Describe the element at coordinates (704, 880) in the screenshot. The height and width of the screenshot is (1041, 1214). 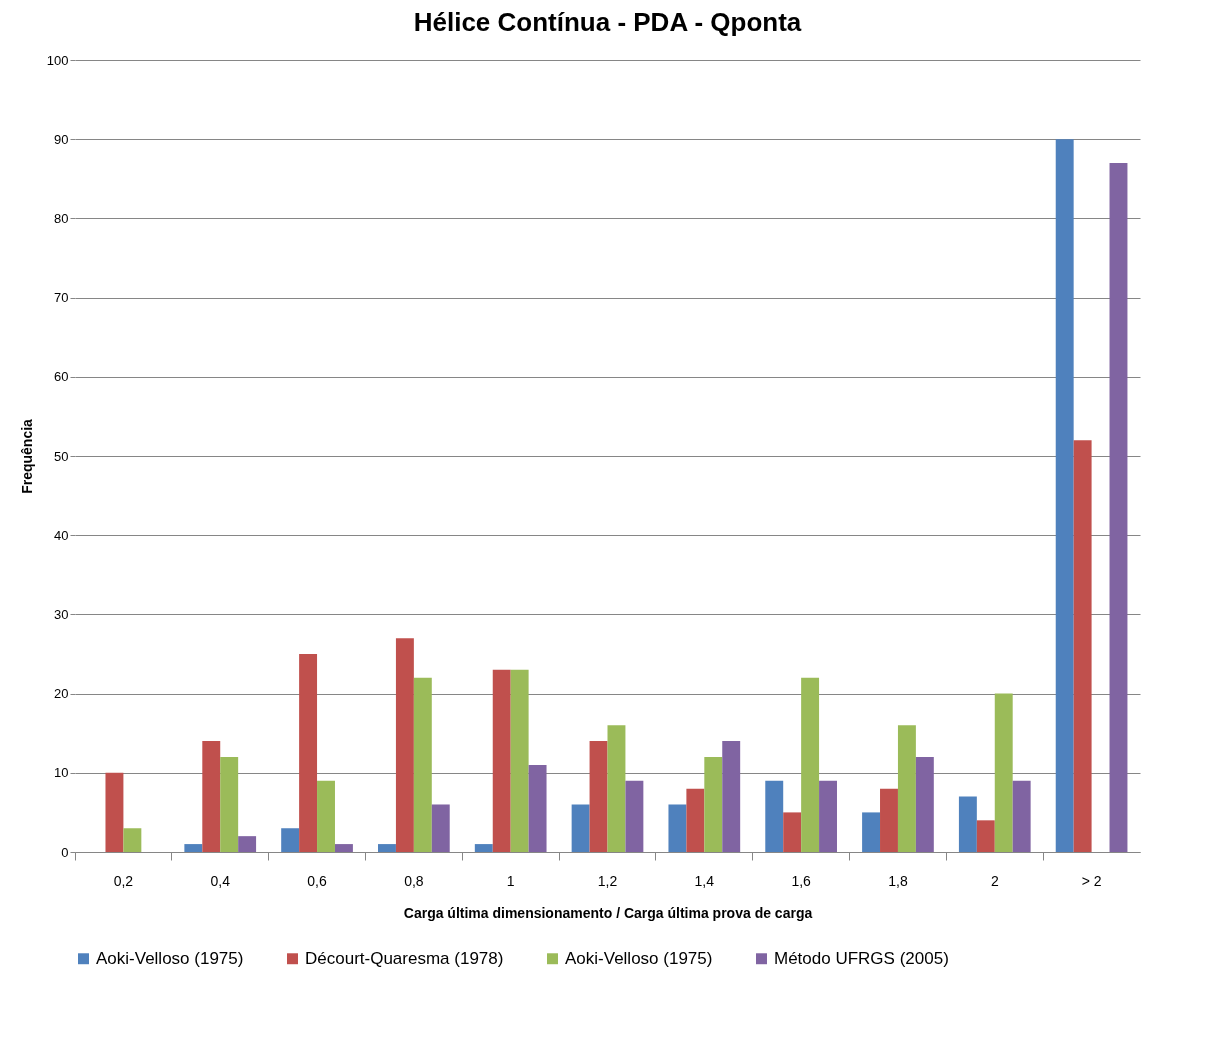
I see `x-tick-label: 1,4` at that location.